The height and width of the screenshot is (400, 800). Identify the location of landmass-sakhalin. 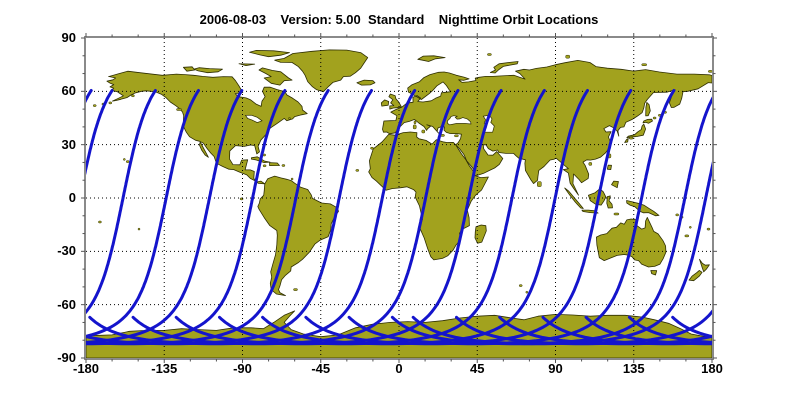
(648, 109).